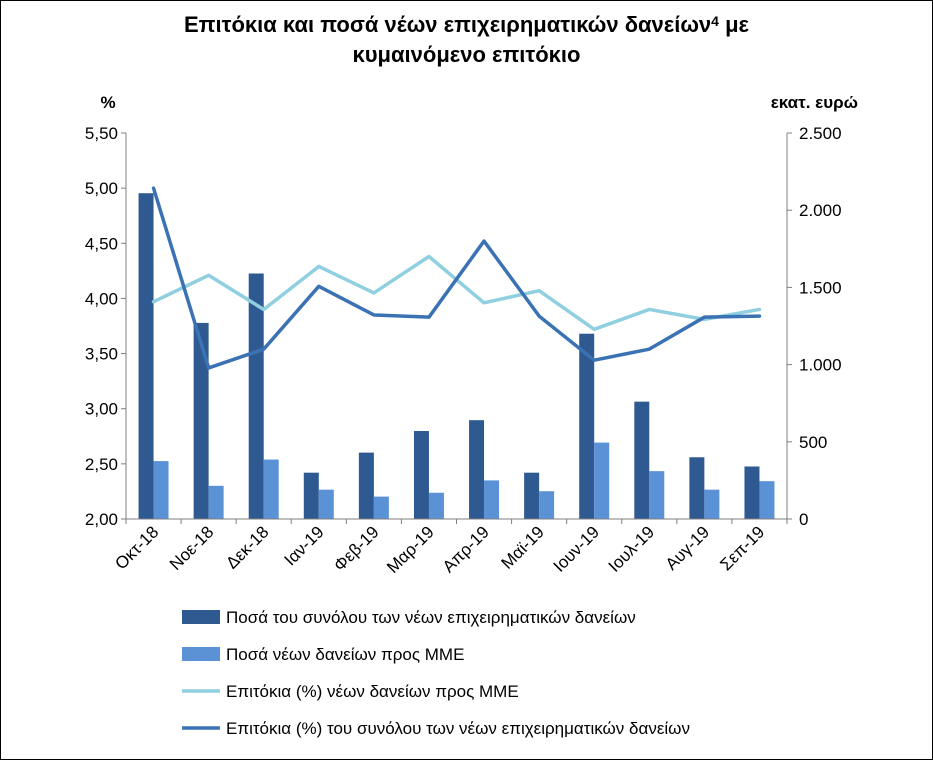  Describe the element at coordinates (466, 54) in the screenshot. I see `title-line2: κυμαινόμενο επιτόκιο` at that location.